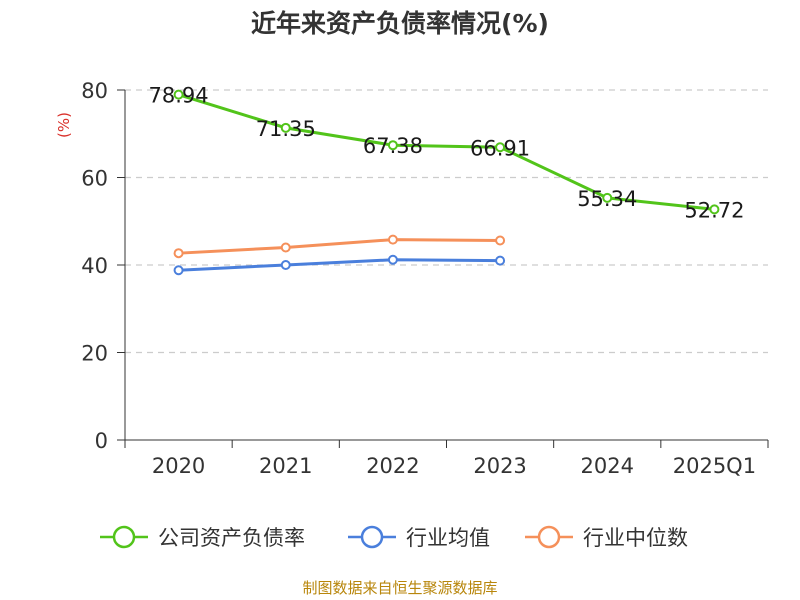 This screenshot has width=800, height=600. I want to click on data-label: 78.94, so click(179, 96).